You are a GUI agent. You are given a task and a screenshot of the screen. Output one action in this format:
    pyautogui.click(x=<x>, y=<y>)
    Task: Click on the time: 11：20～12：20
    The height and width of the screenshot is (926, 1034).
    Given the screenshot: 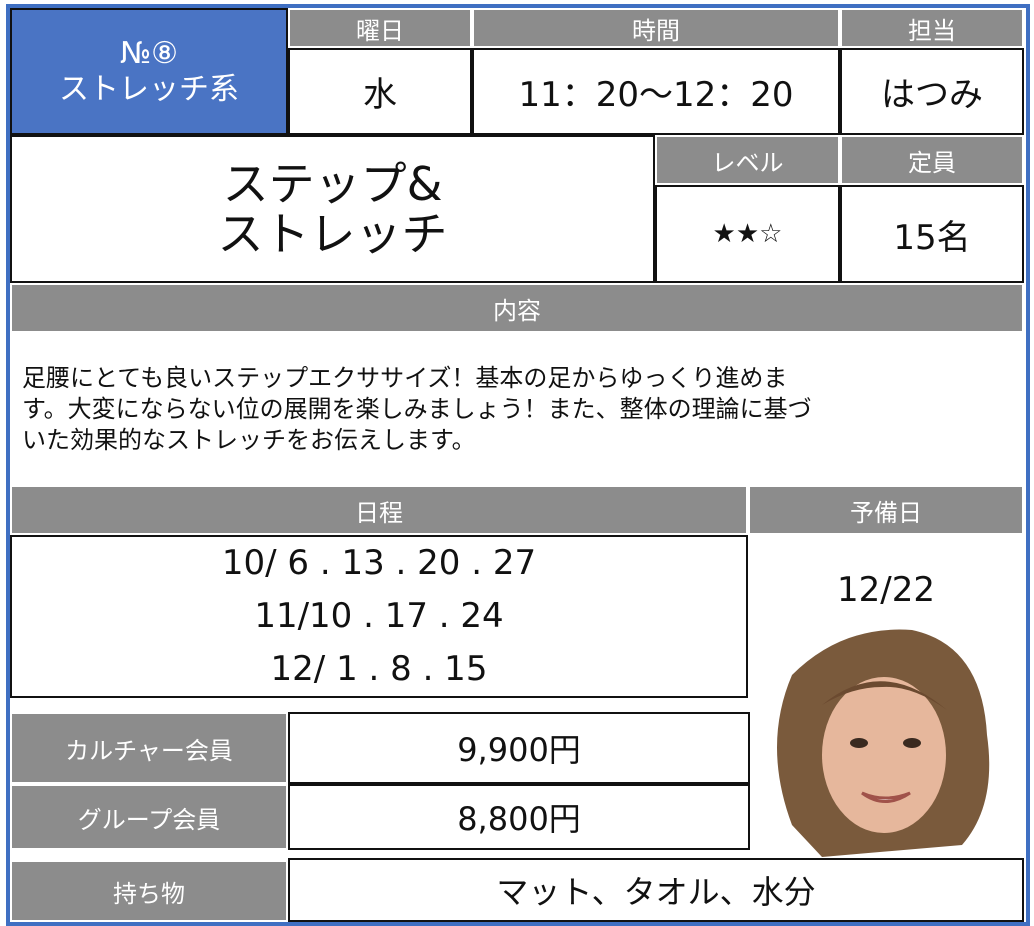 What is the action you would take?
    pyautogui.click(x=656, y=91)
    